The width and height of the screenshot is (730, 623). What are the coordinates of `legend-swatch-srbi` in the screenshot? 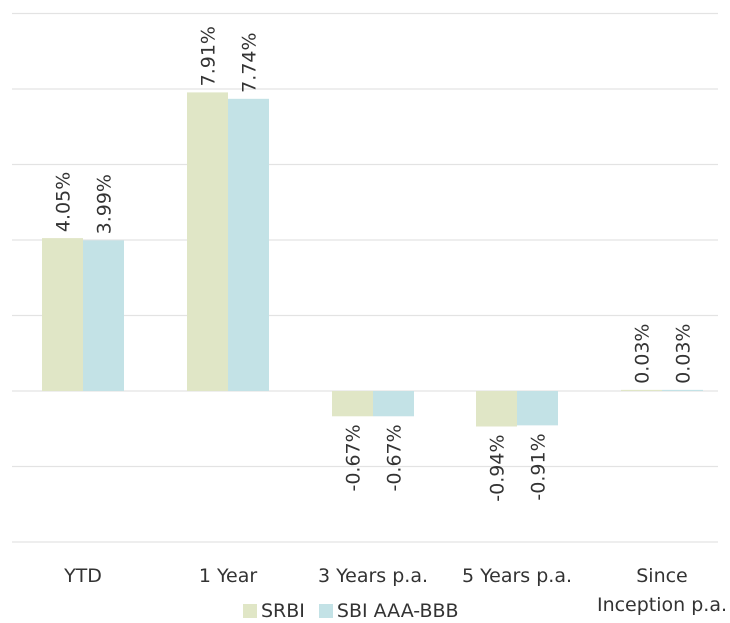 It's located at (250, 611).